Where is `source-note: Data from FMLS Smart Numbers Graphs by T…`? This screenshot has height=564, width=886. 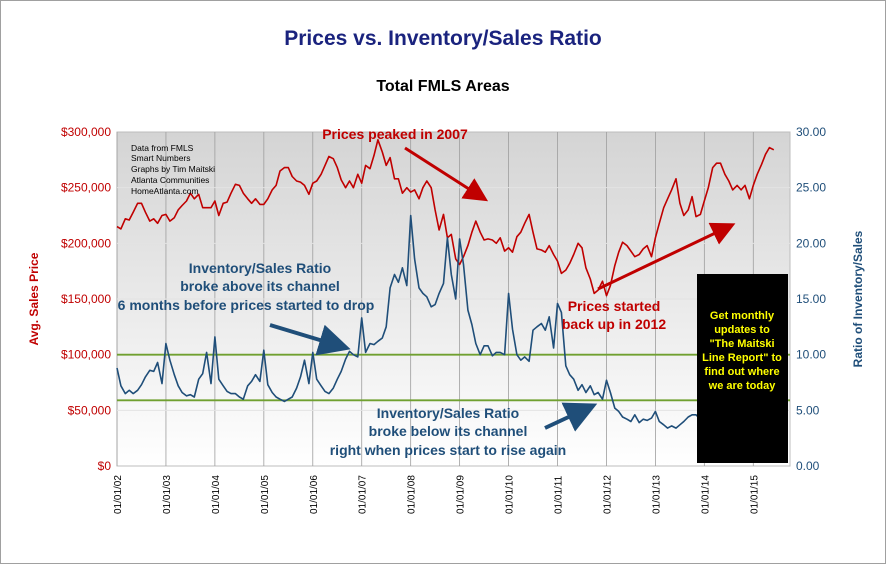
source-note: Data from FMLS Smart Numbers Graphs by T… is located at coordinates (173, 169).